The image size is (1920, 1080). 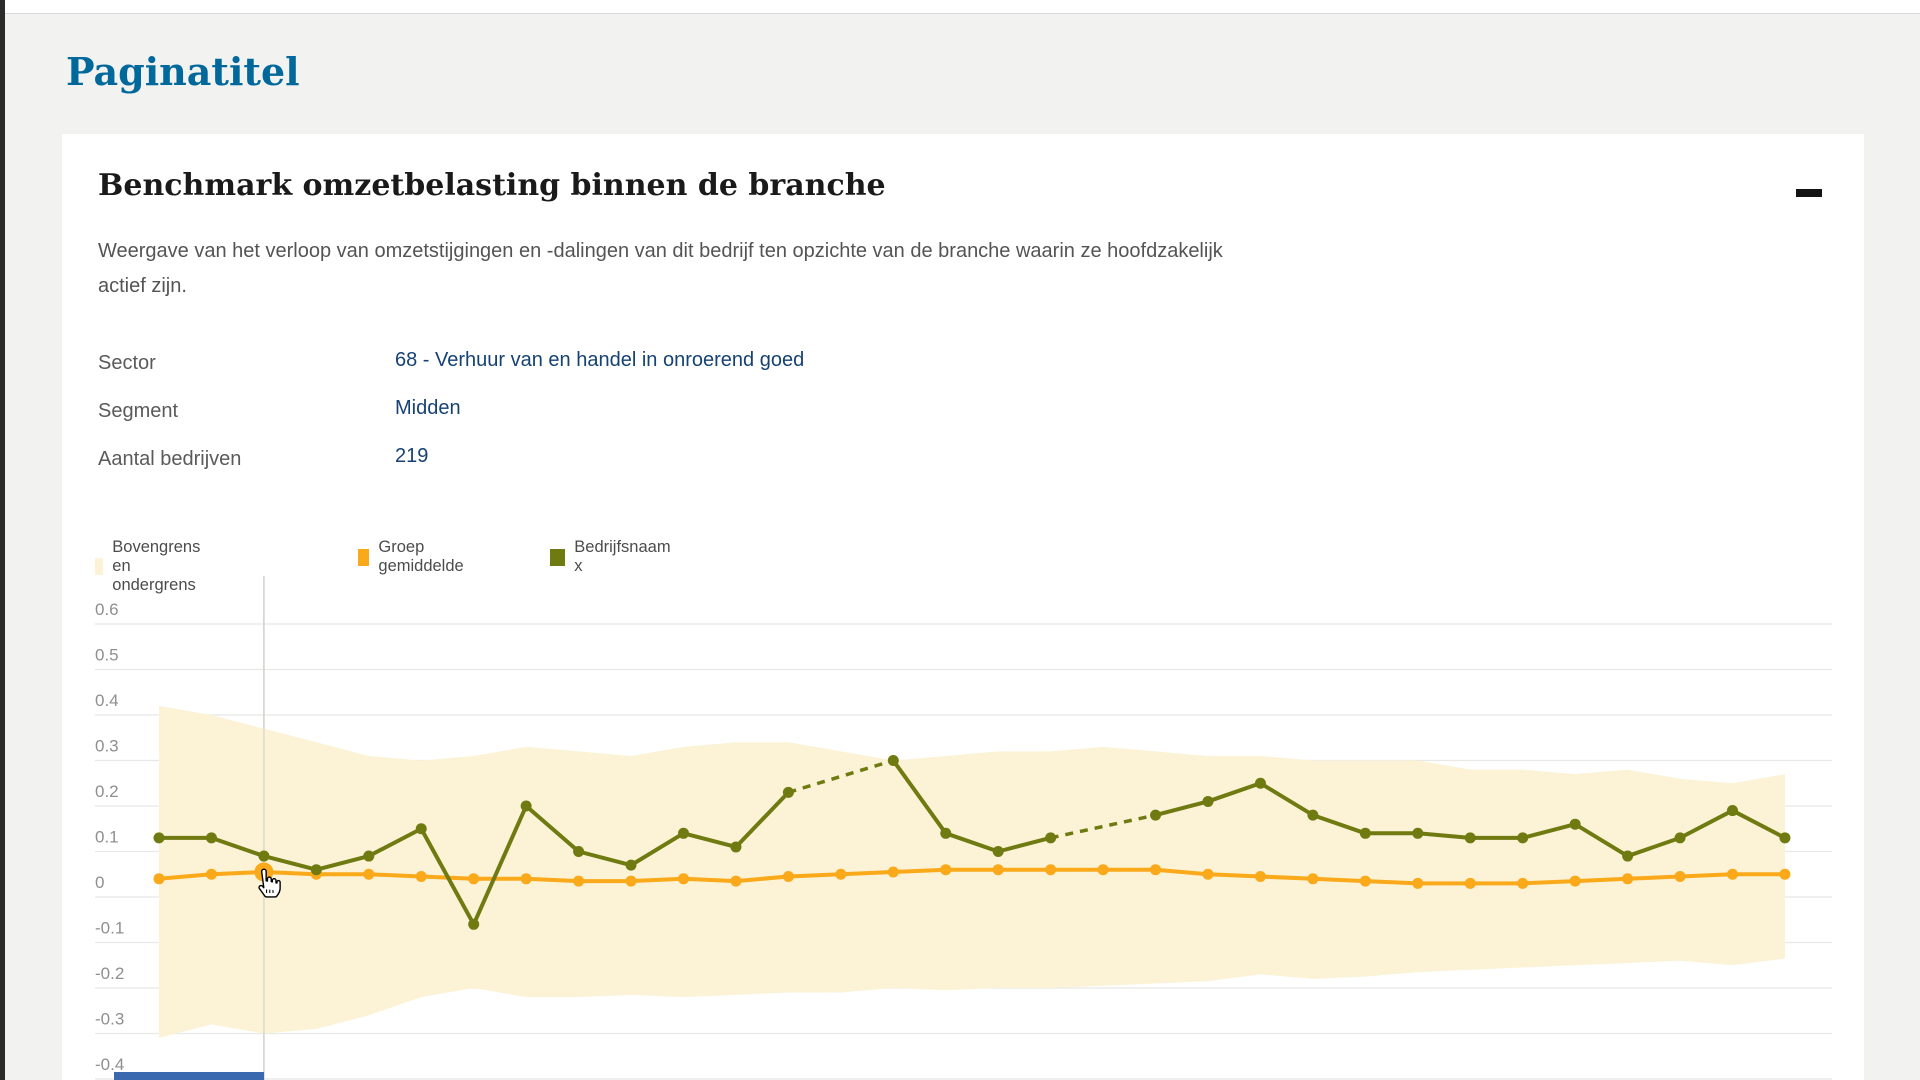 I want to click on field-label: Segment, so click(x=138, y=411).